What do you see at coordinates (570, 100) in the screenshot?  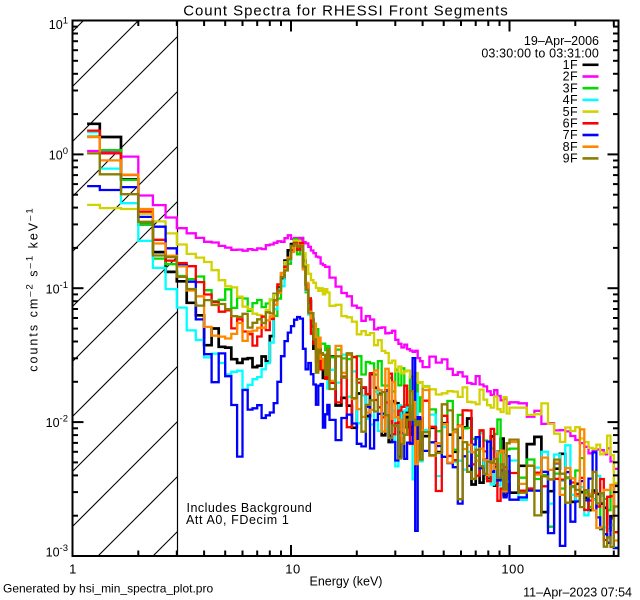 I see `svg-text: 4F` at bounding box center [570, 100].